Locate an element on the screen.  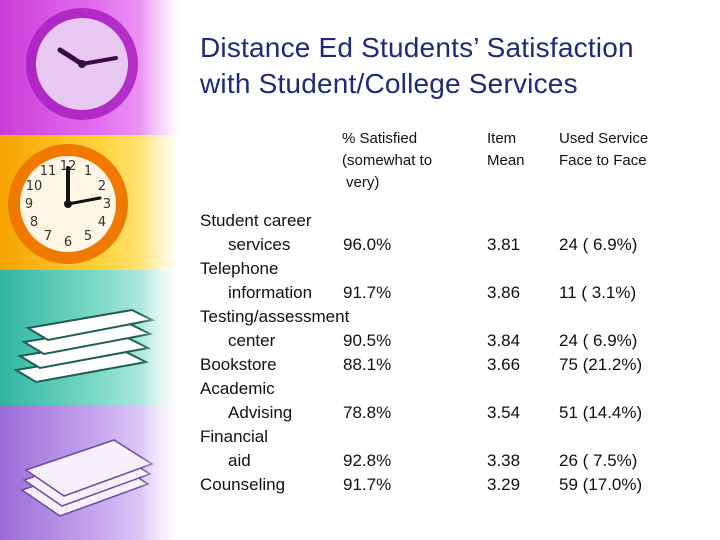
svg-text: 9 is located at coordinates (29, 204).